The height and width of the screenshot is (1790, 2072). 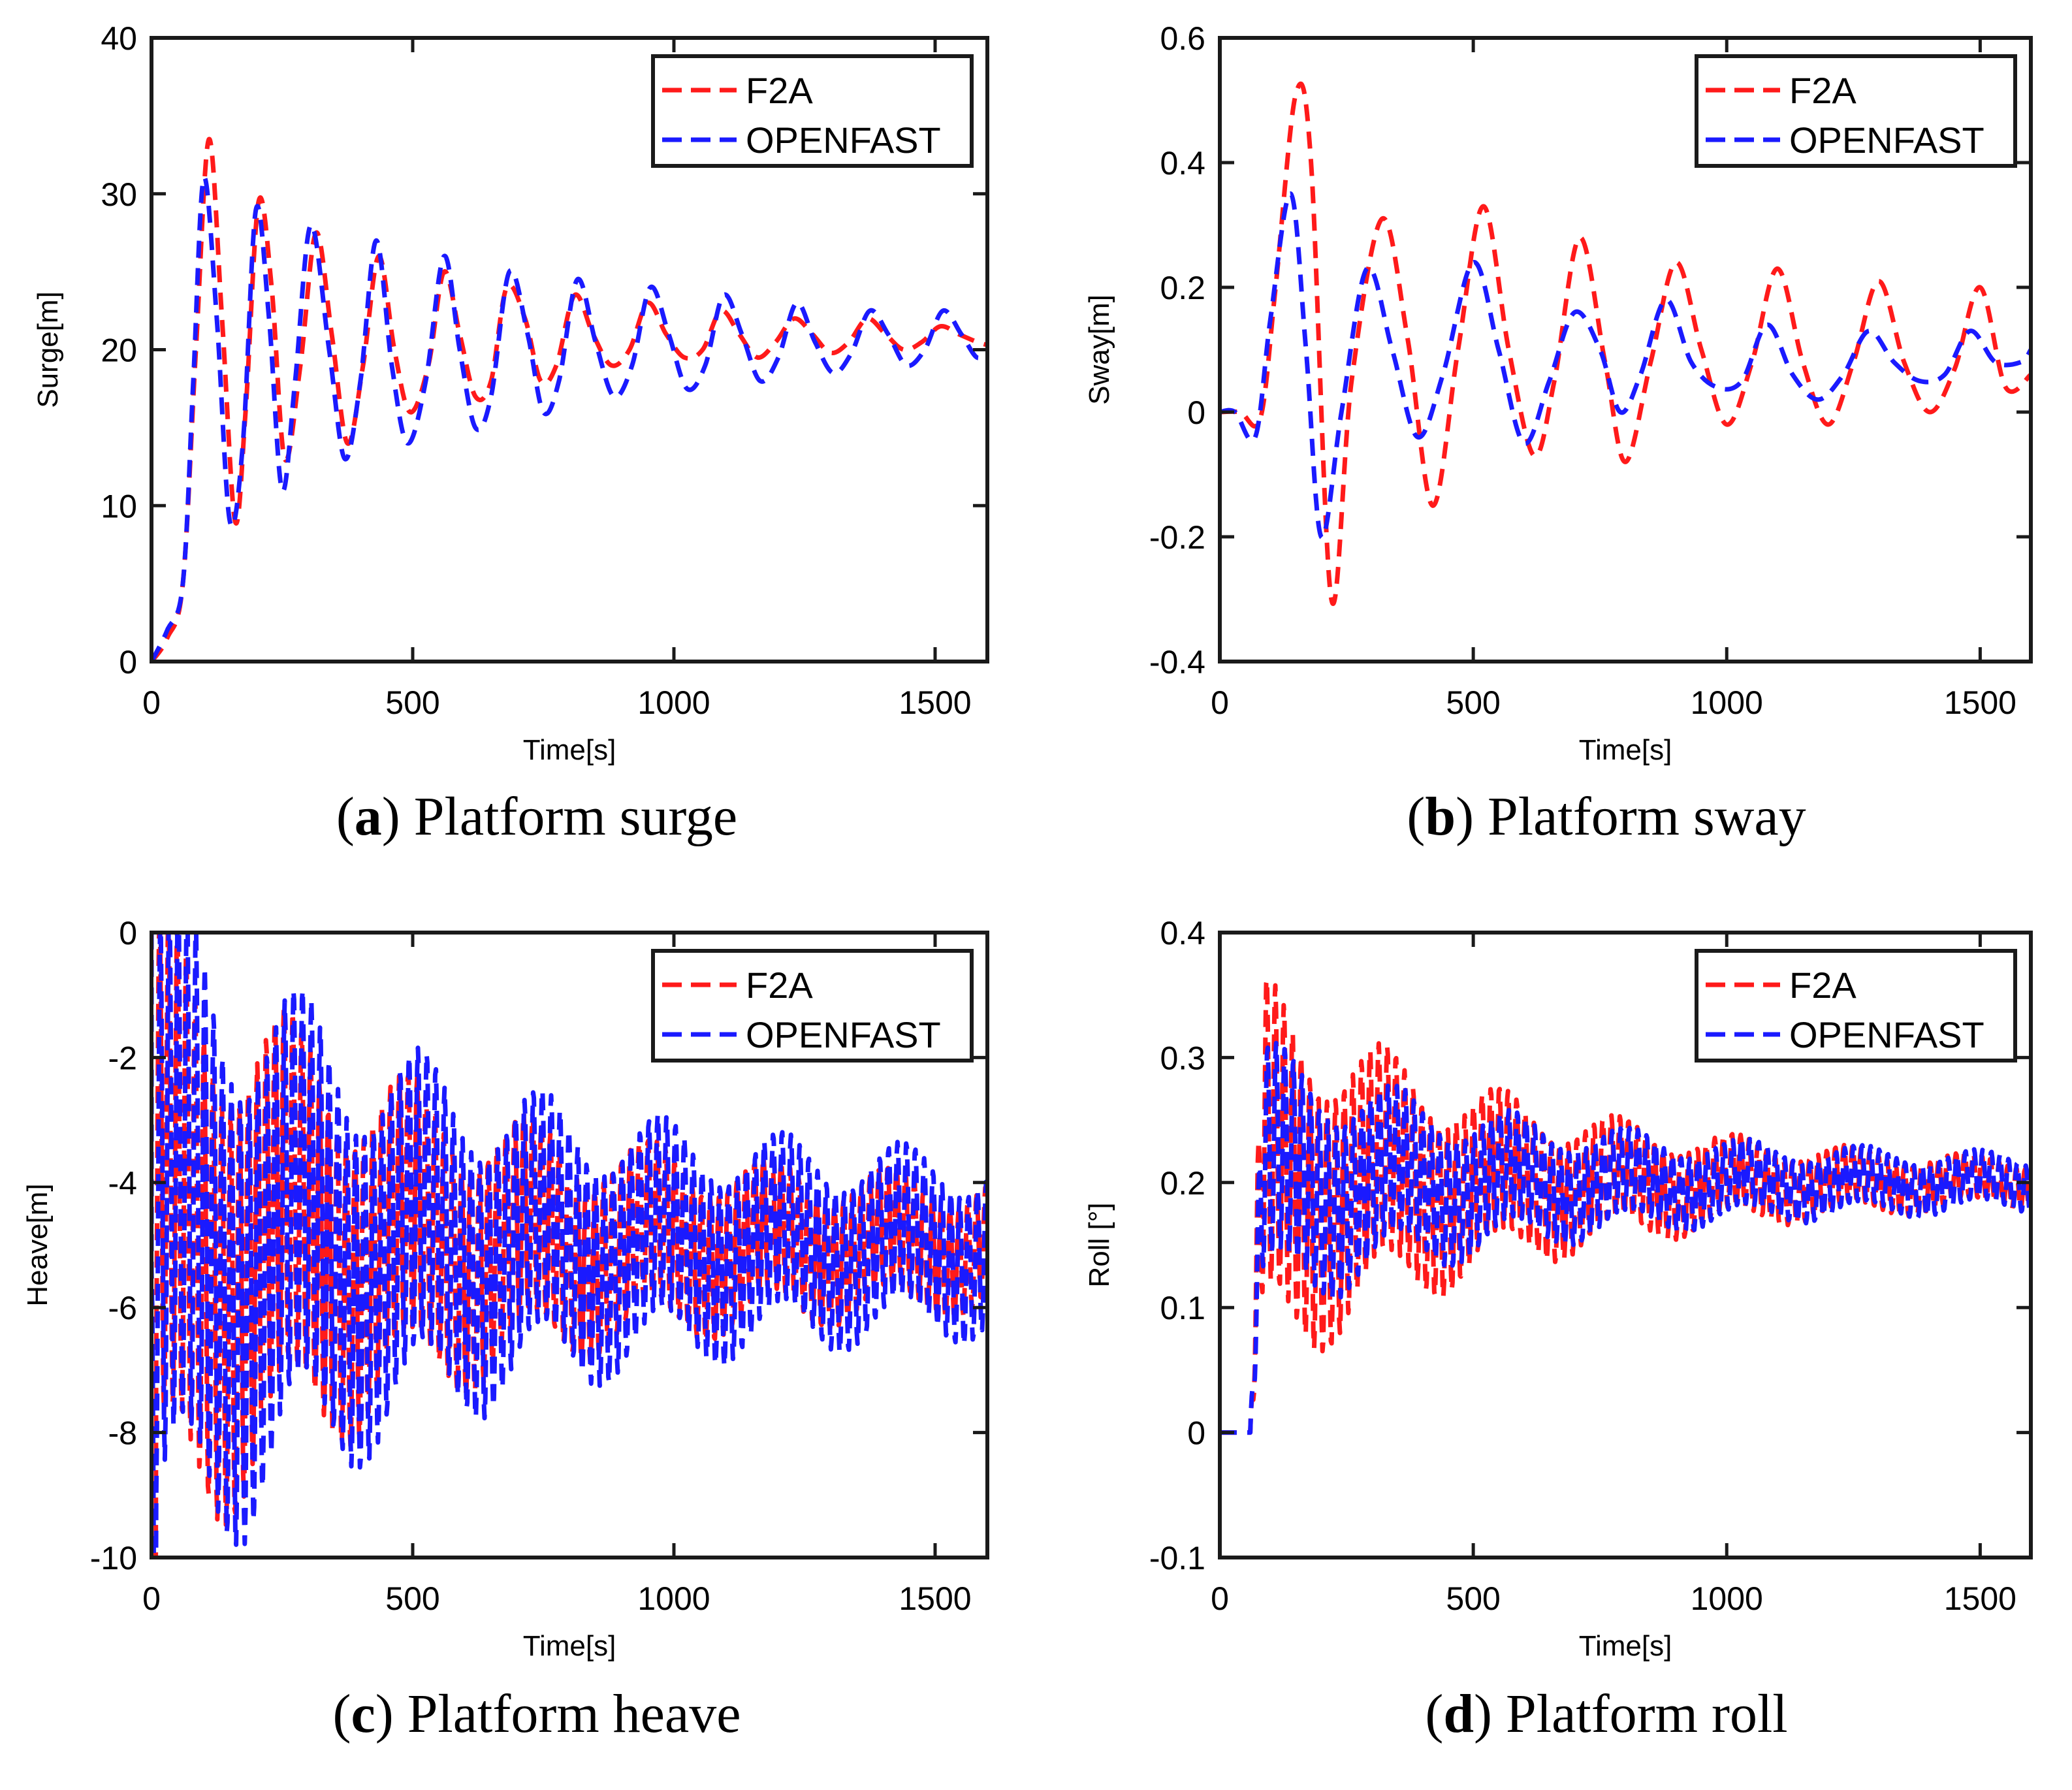 I want to click on caption-letter: b, so click(x=1440, y=816).